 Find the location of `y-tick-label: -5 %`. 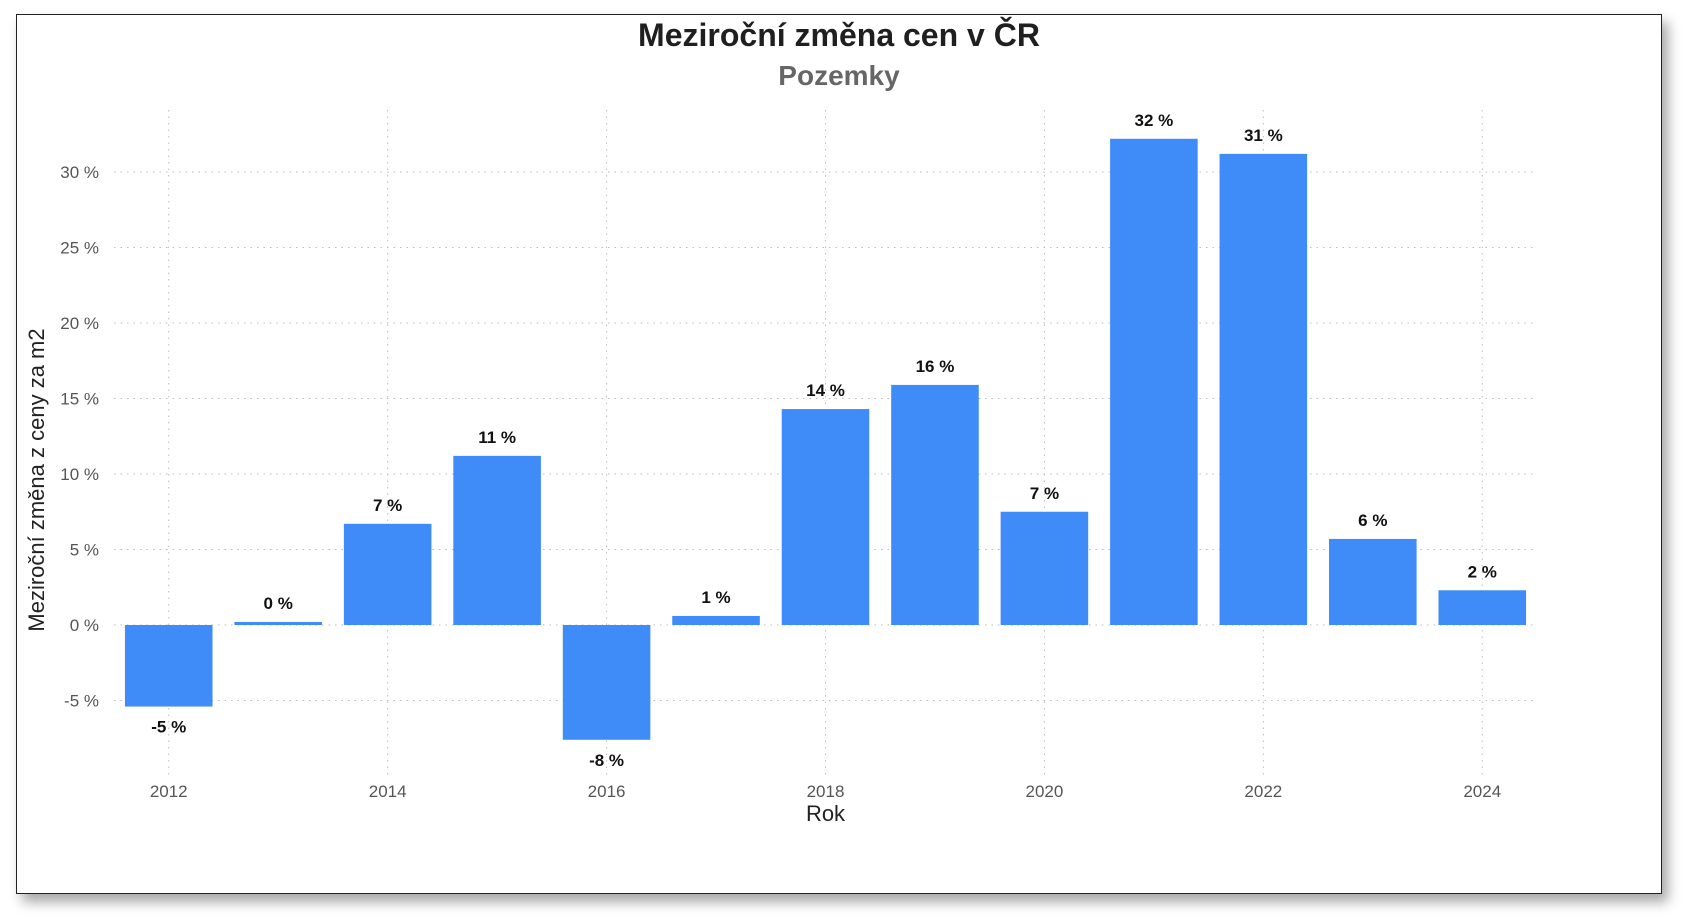

y-tick-label: -5 % is located at coordinates (81, 701).